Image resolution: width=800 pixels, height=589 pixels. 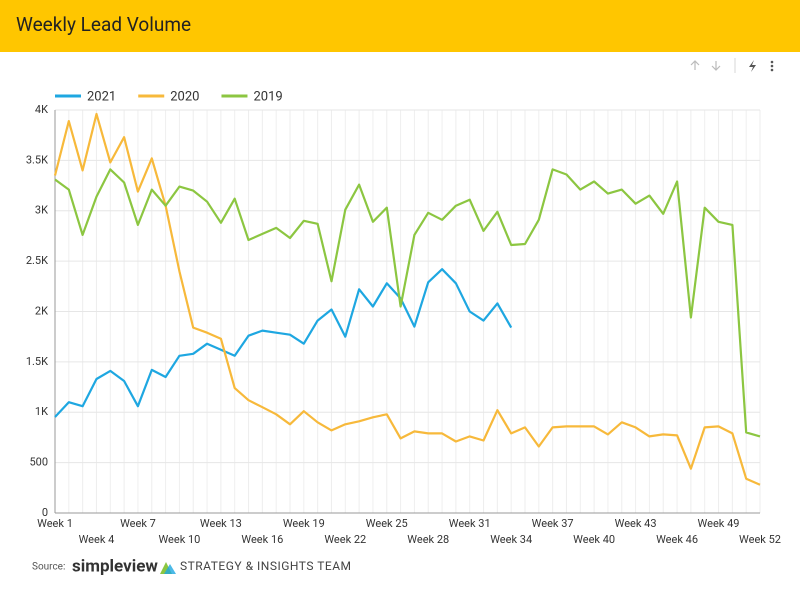 What do you see at coordinates (266, 566) in the screenshot?
I see `team-name: STRATEGY & INSIGHTS TEAM` at bounding box center [266, 566].